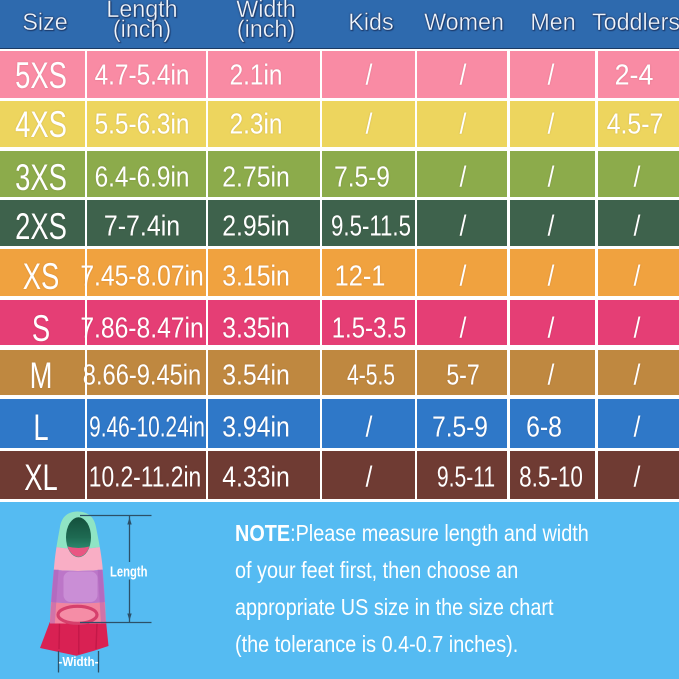  I want to click on svg-text: -Width-, so click(79, 661).